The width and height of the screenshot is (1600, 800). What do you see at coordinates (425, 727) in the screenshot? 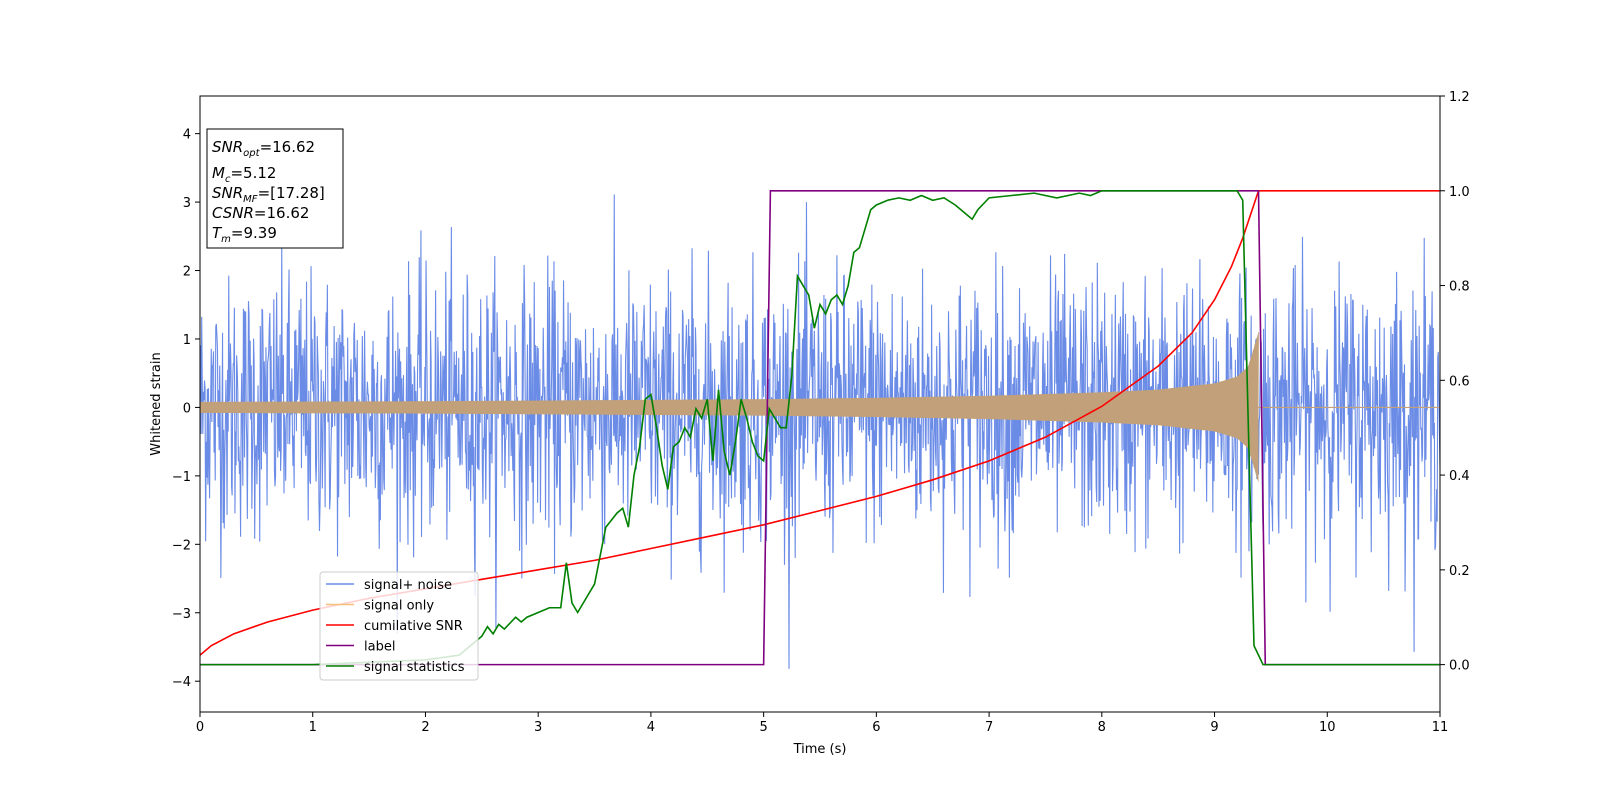
I see `x-tick-label: 2` at bounding box center [425, 727].